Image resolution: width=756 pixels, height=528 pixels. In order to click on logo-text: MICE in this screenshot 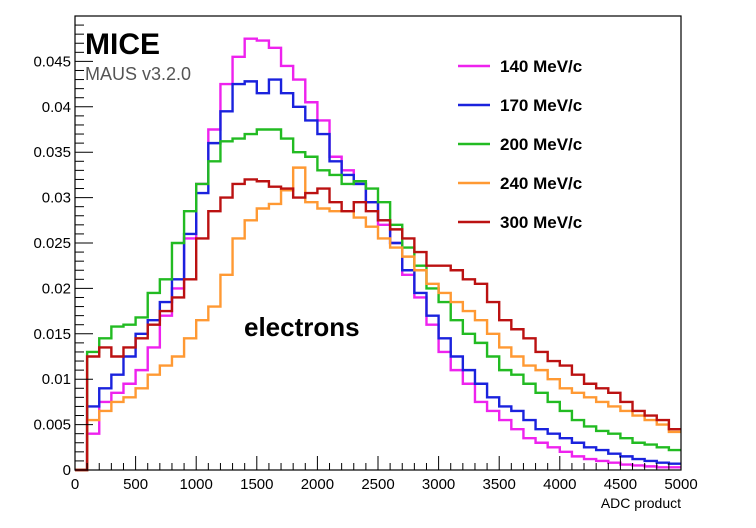, I will do `click(122, 44)`.